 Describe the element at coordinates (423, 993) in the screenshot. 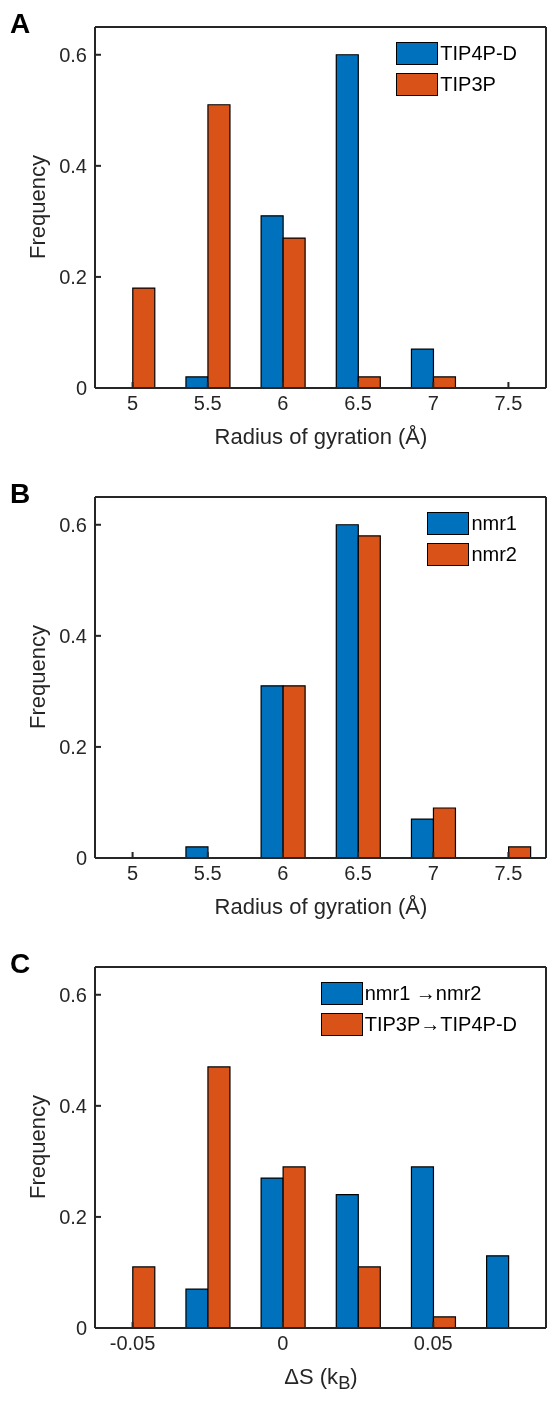

I see `legend-label: nmr1 →nmr2` at that location.